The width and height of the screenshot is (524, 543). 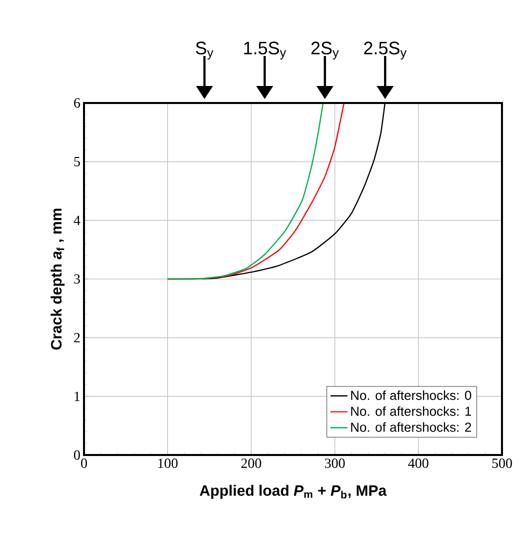 I want to click on y-tick-label: 3, so click(x=77, y=279).